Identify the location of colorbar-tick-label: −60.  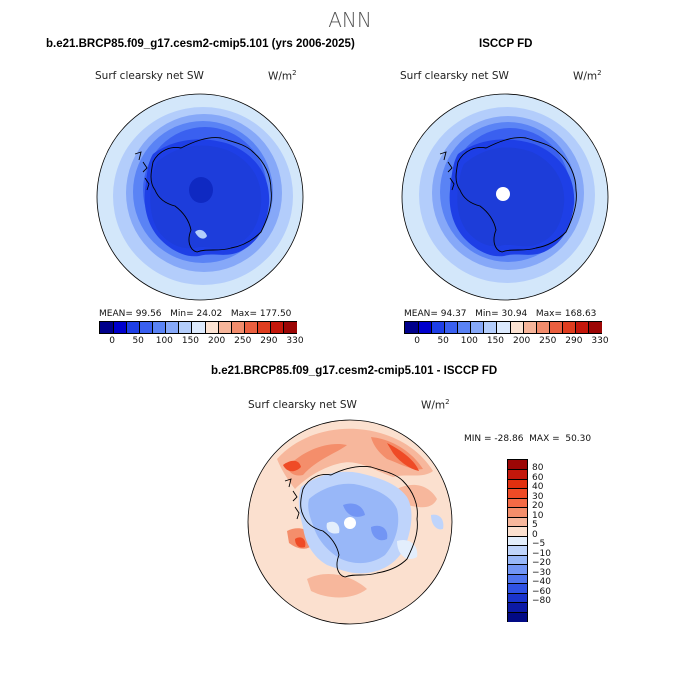
(541, 591).